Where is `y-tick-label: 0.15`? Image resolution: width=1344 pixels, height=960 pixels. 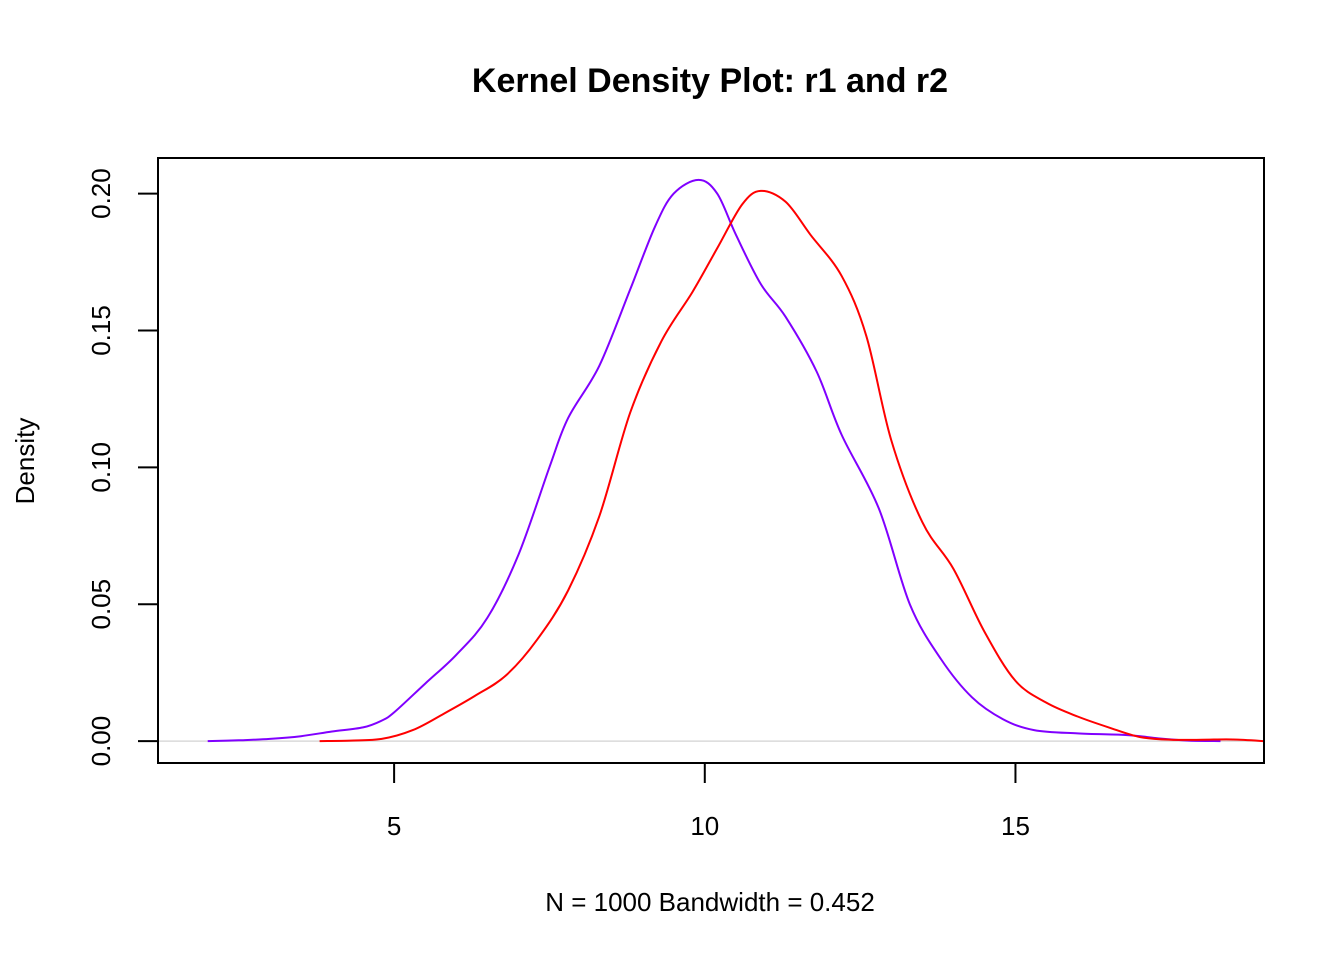 y-tick-label: 0.15 is located at coordinates (101, 330).